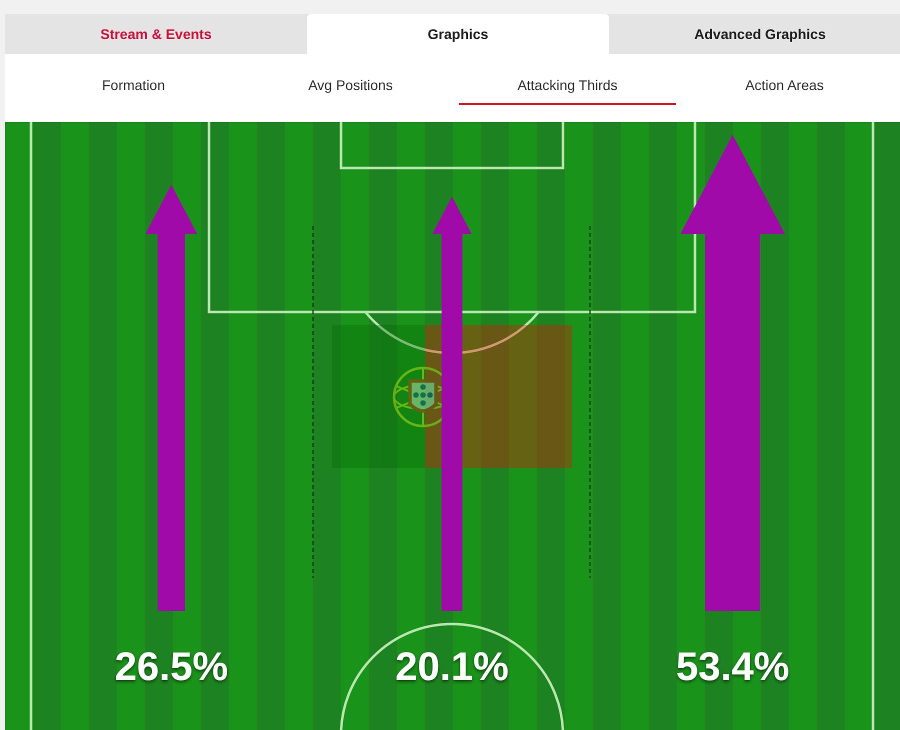 The width and height of the screenshot is (900, 730). What do you see at coordinates (171, 667) in the screenshot?
I see `data-label: 26.5%` at bounding box center [171, 667].